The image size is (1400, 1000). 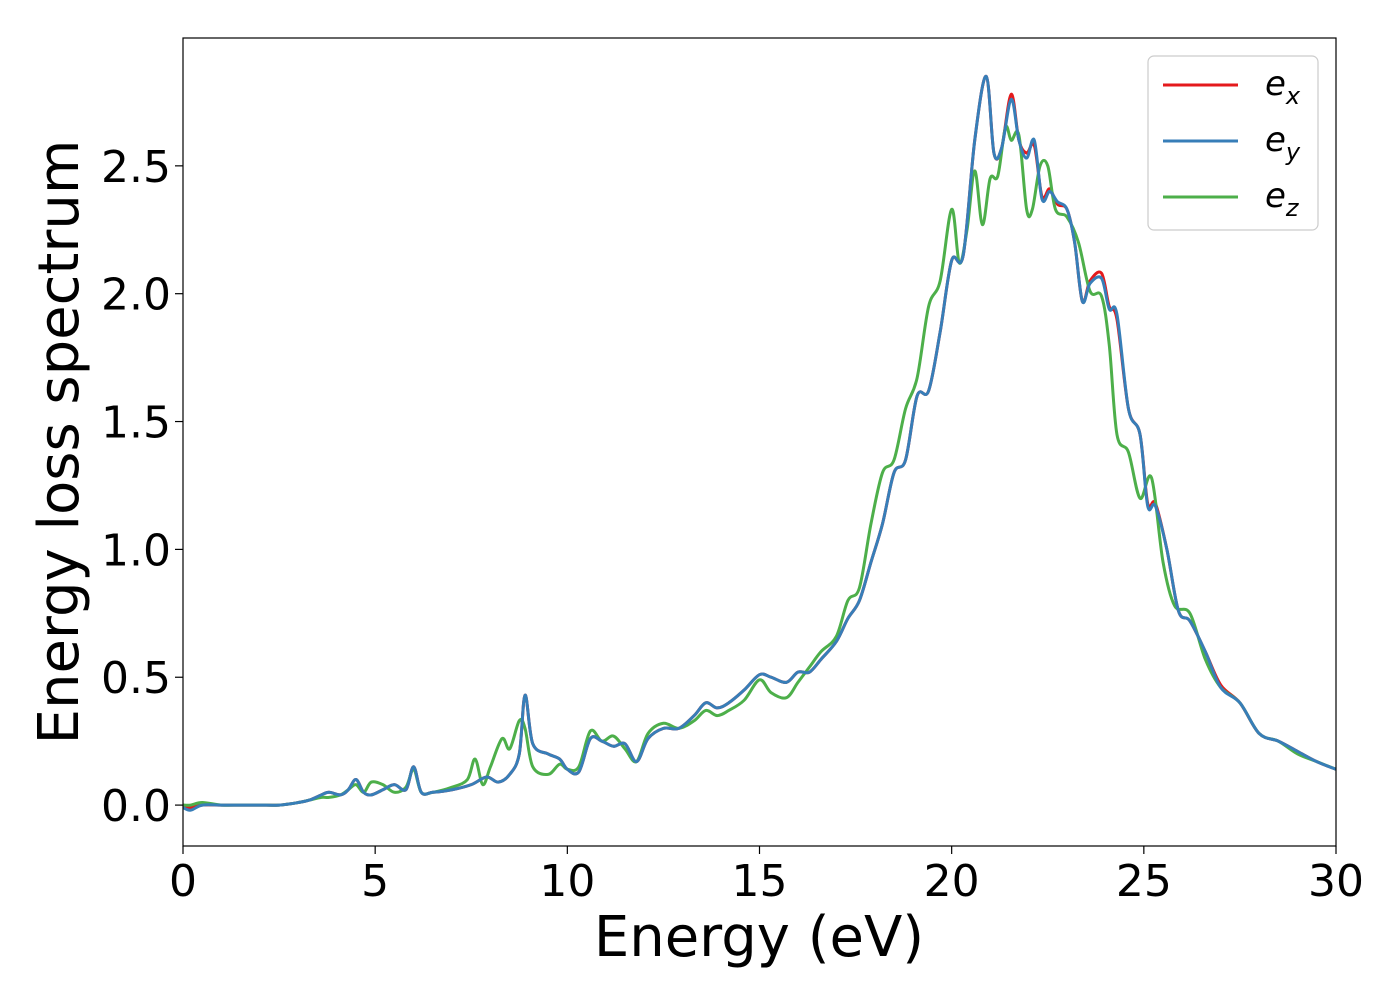 I want to click on legend-label-subscript: y, so click(x=1293, y=152).